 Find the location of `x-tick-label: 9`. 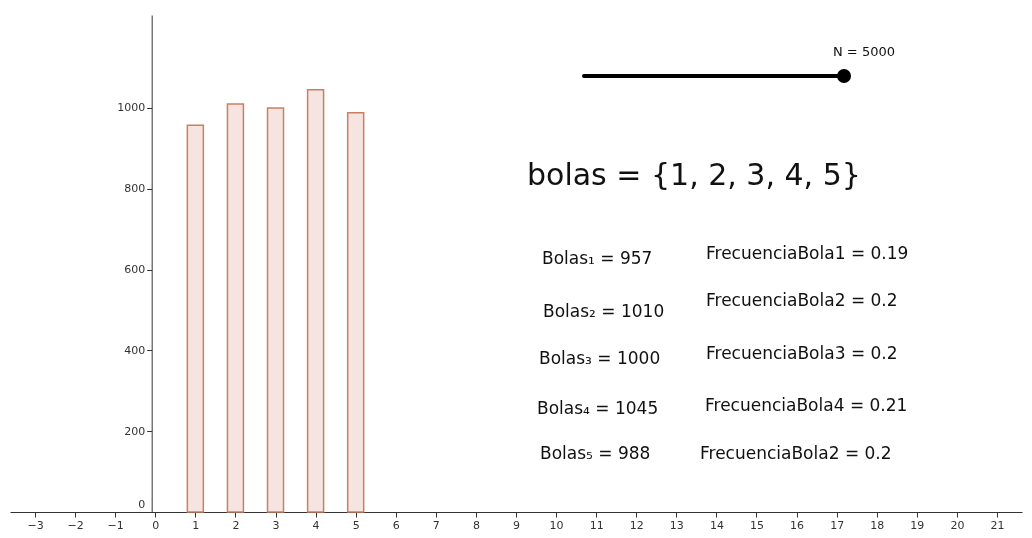

x-tick-label: 9 is located at coordinates (516, 525).